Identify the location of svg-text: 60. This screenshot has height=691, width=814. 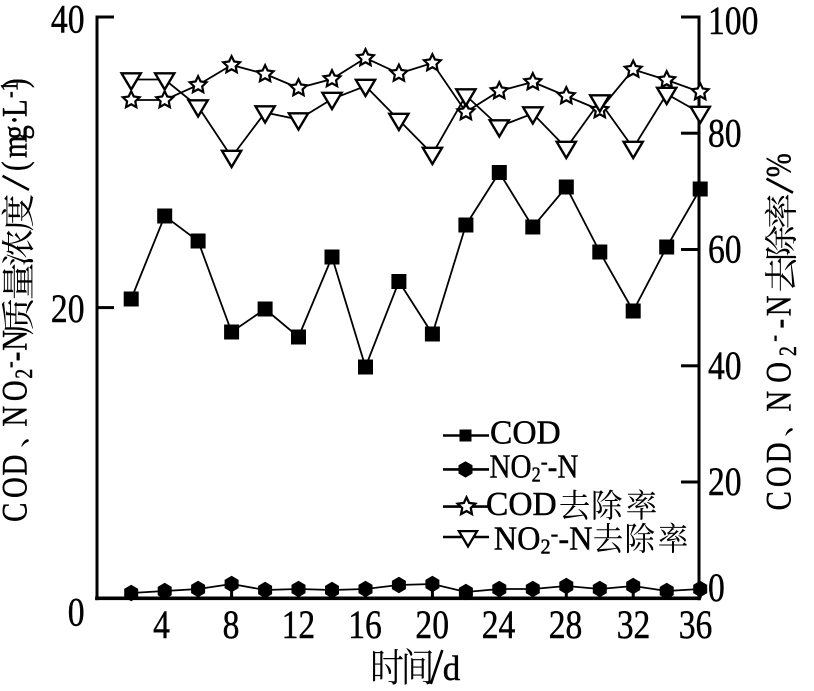
(725, 249).